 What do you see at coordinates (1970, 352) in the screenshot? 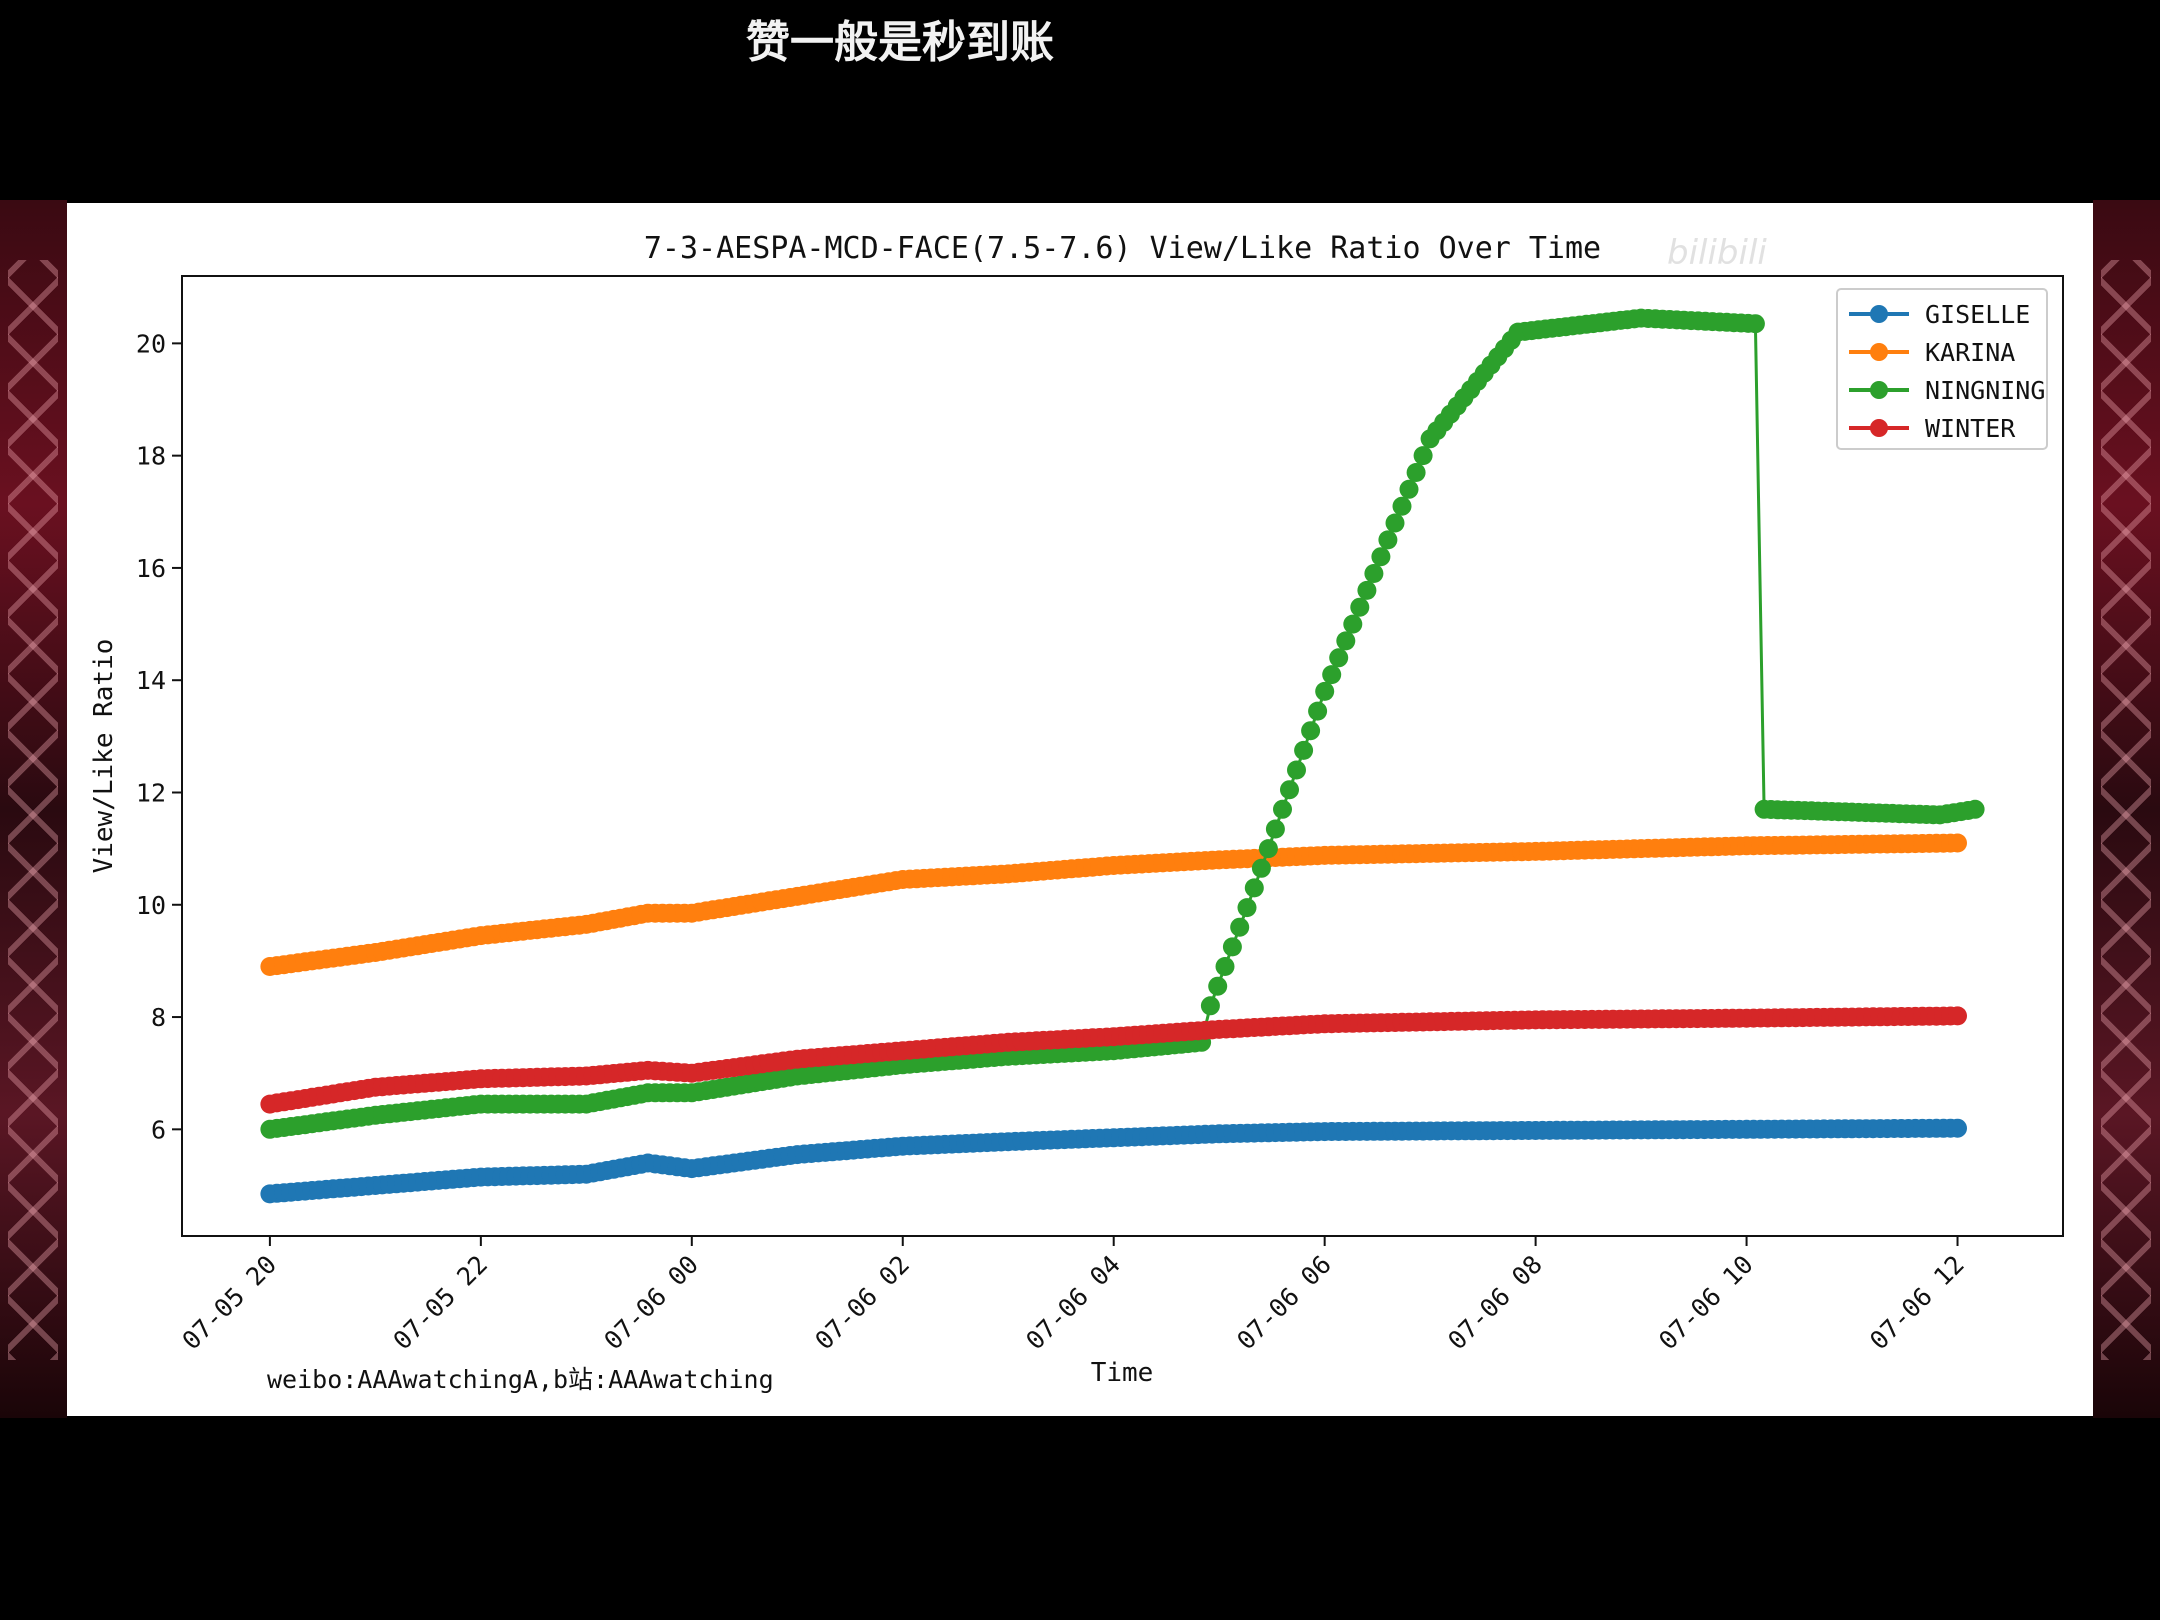
I see `legend-label: KARINA` at bounding box center [1970, 352].